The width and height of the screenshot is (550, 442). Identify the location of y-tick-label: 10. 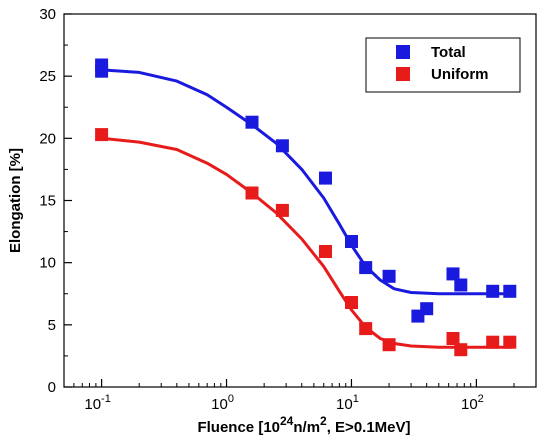
(47, 263).